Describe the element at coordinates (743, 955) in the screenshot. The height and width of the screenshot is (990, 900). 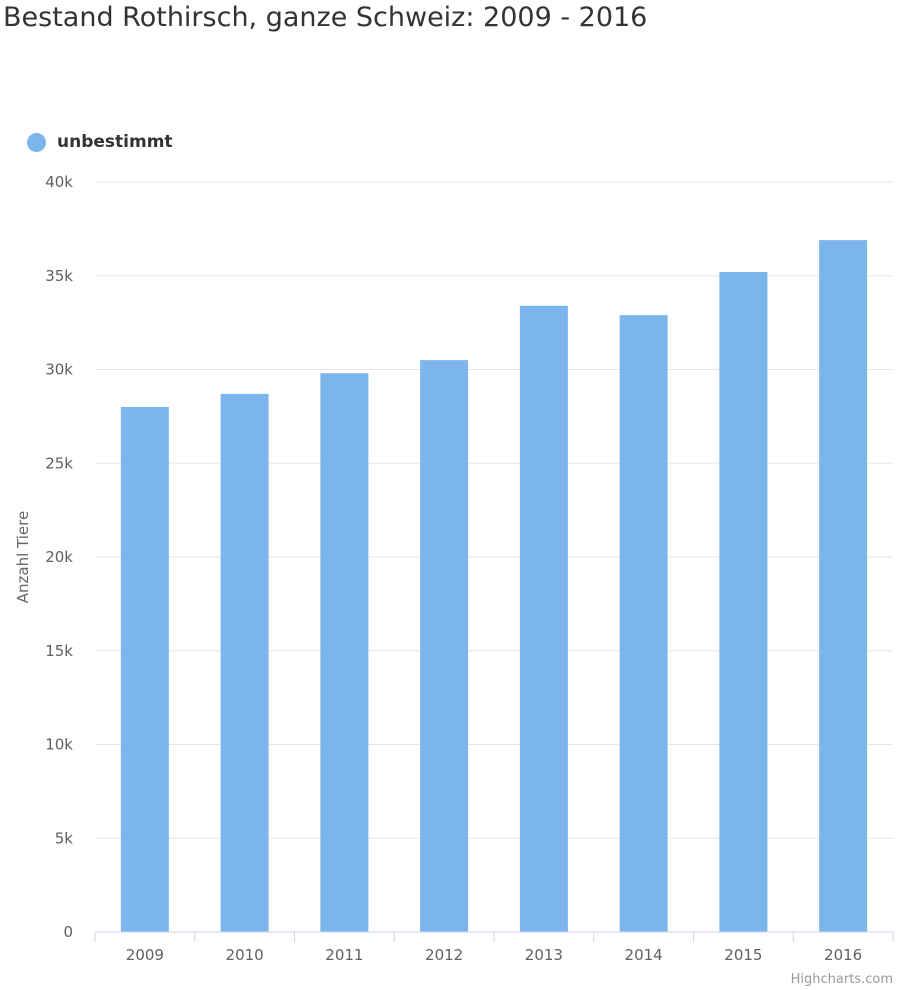
I see `x-tick-label: 2015` at that location.